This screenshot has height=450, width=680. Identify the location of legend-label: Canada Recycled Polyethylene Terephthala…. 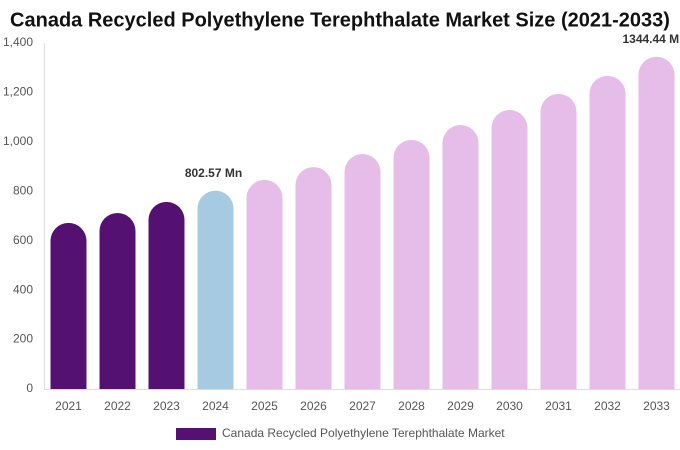
(363, 433).